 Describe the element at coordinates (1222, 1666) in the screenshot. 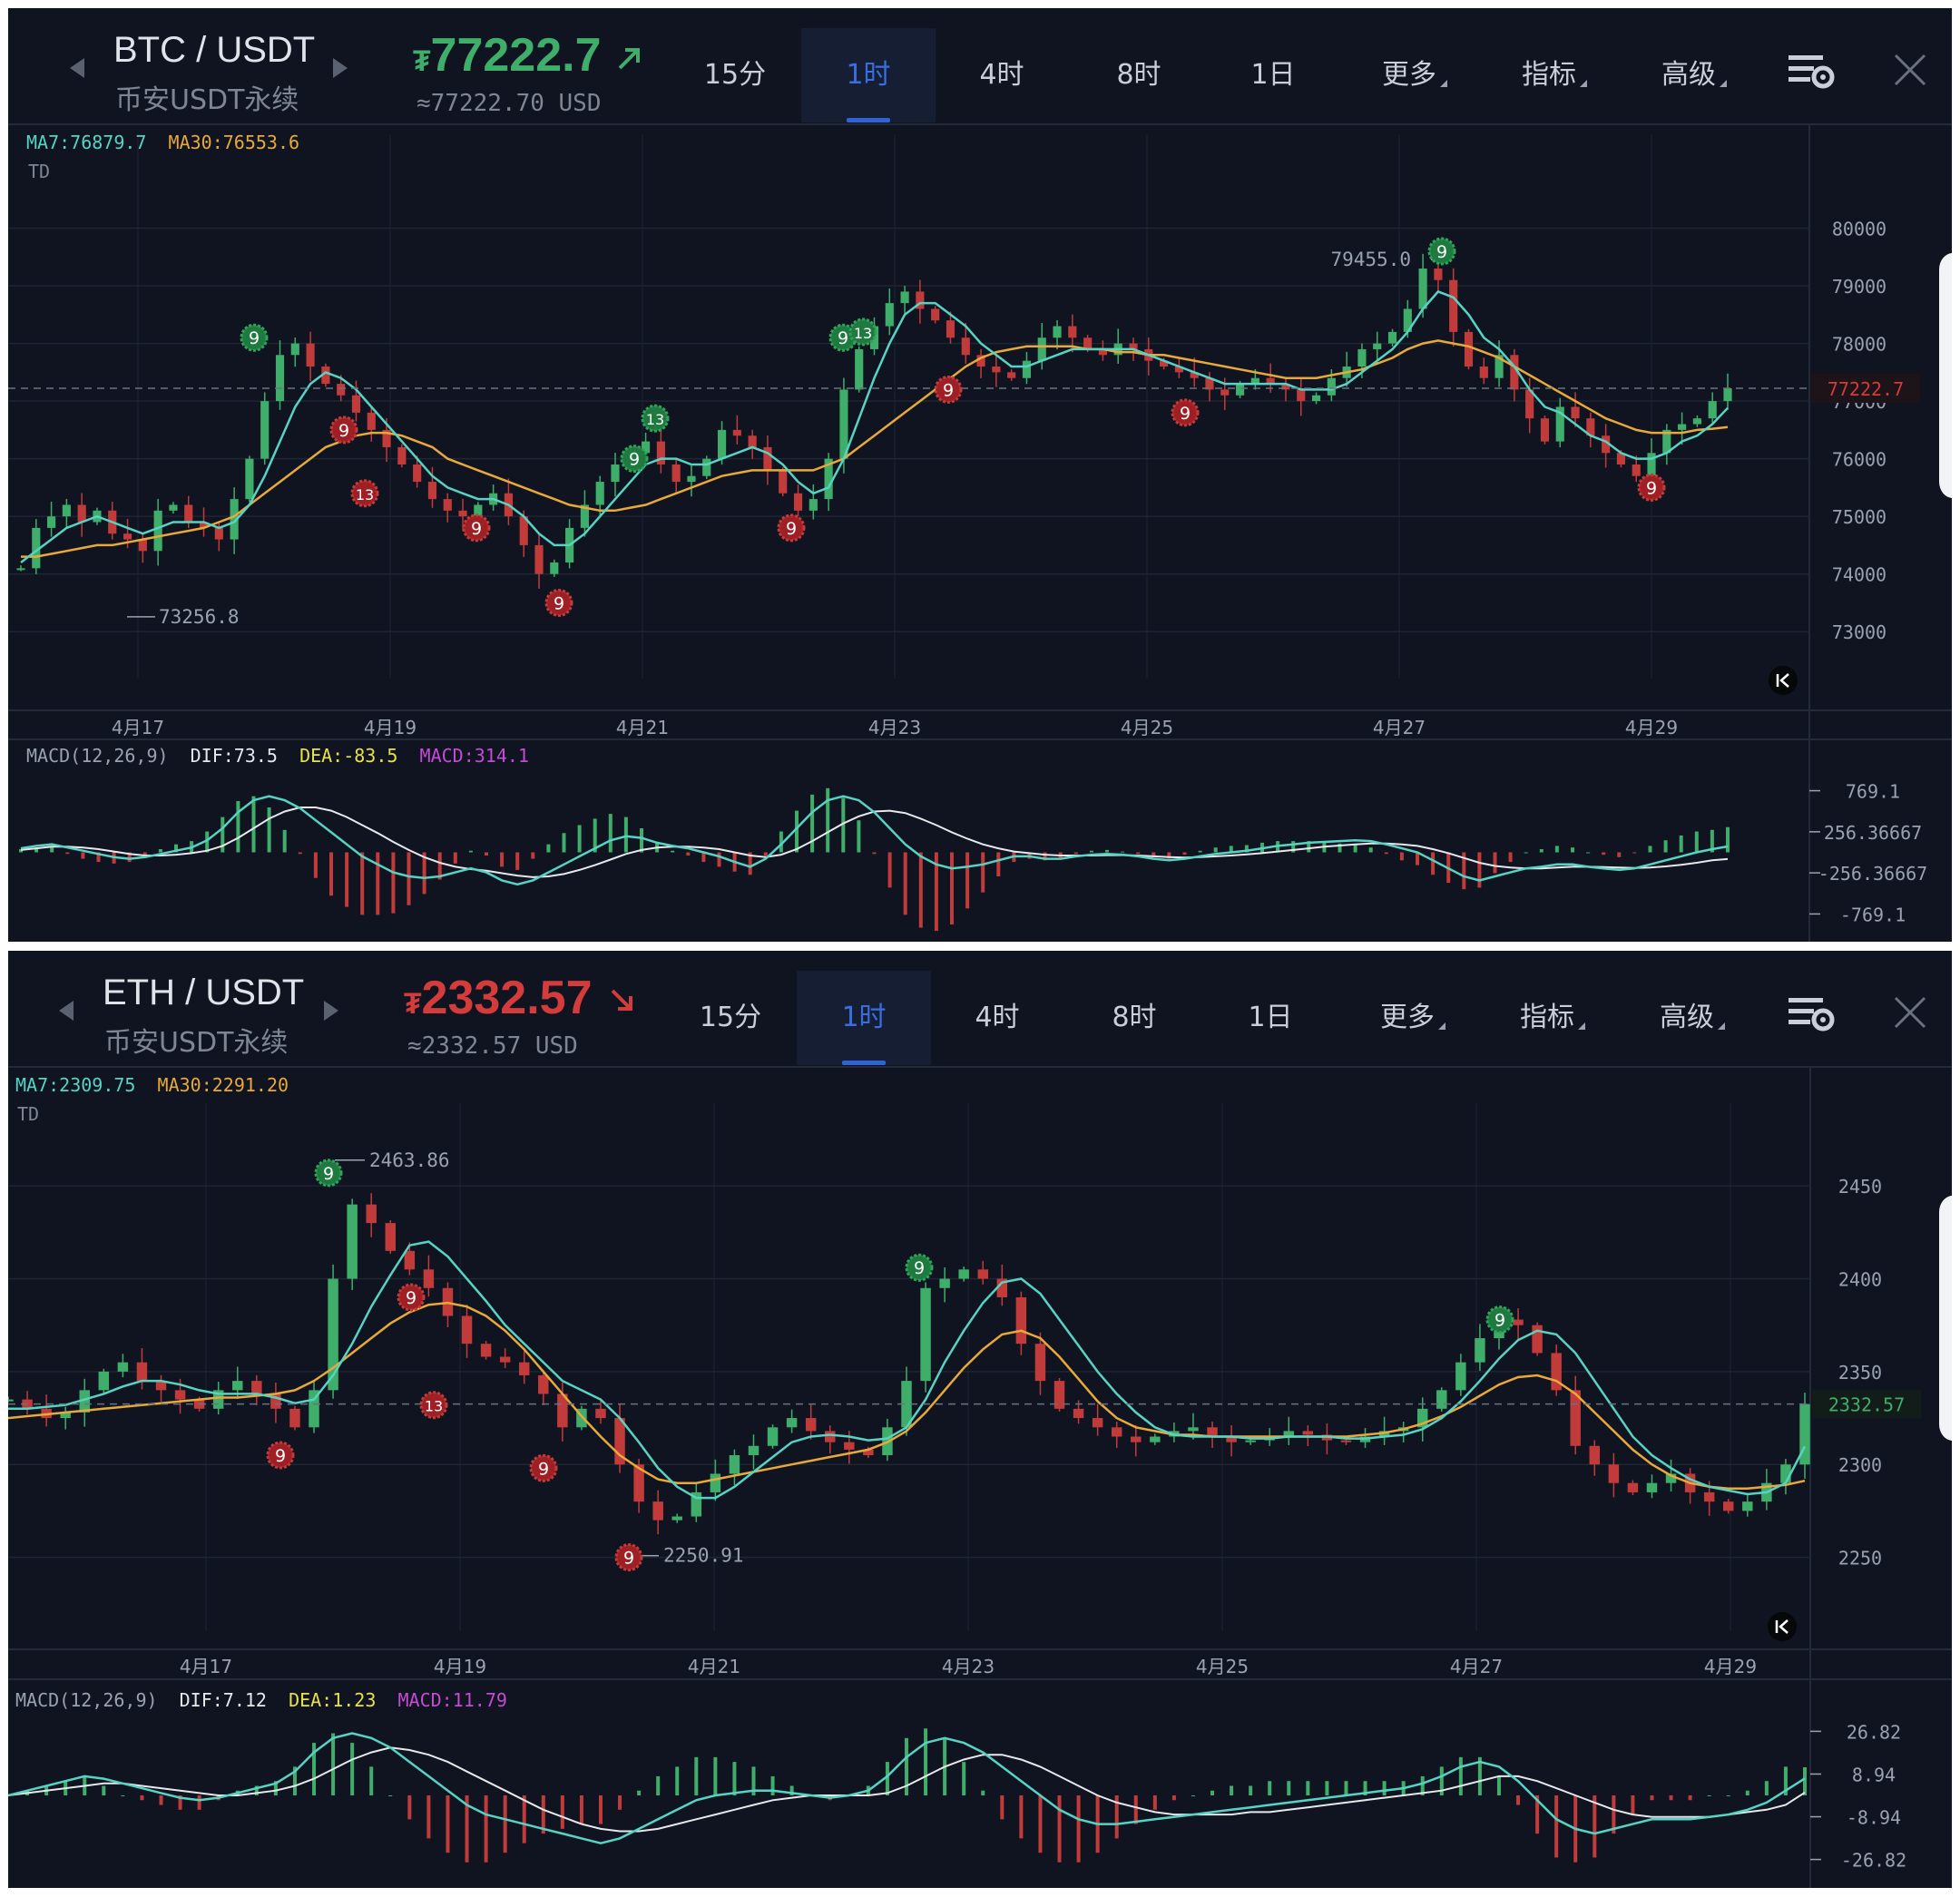

I see `date-tick-label: 4月25` at that location.